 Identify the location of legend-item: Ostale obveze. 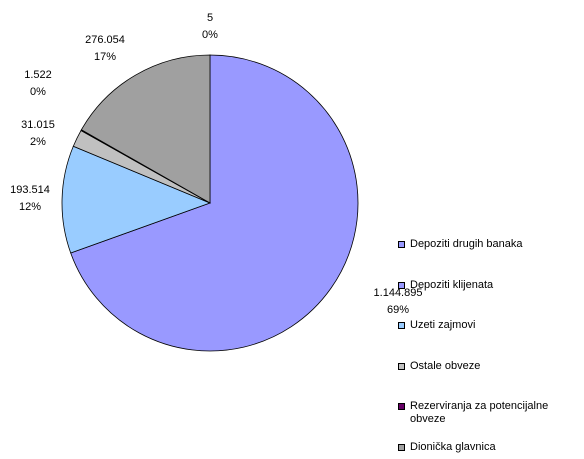
(488, 380).